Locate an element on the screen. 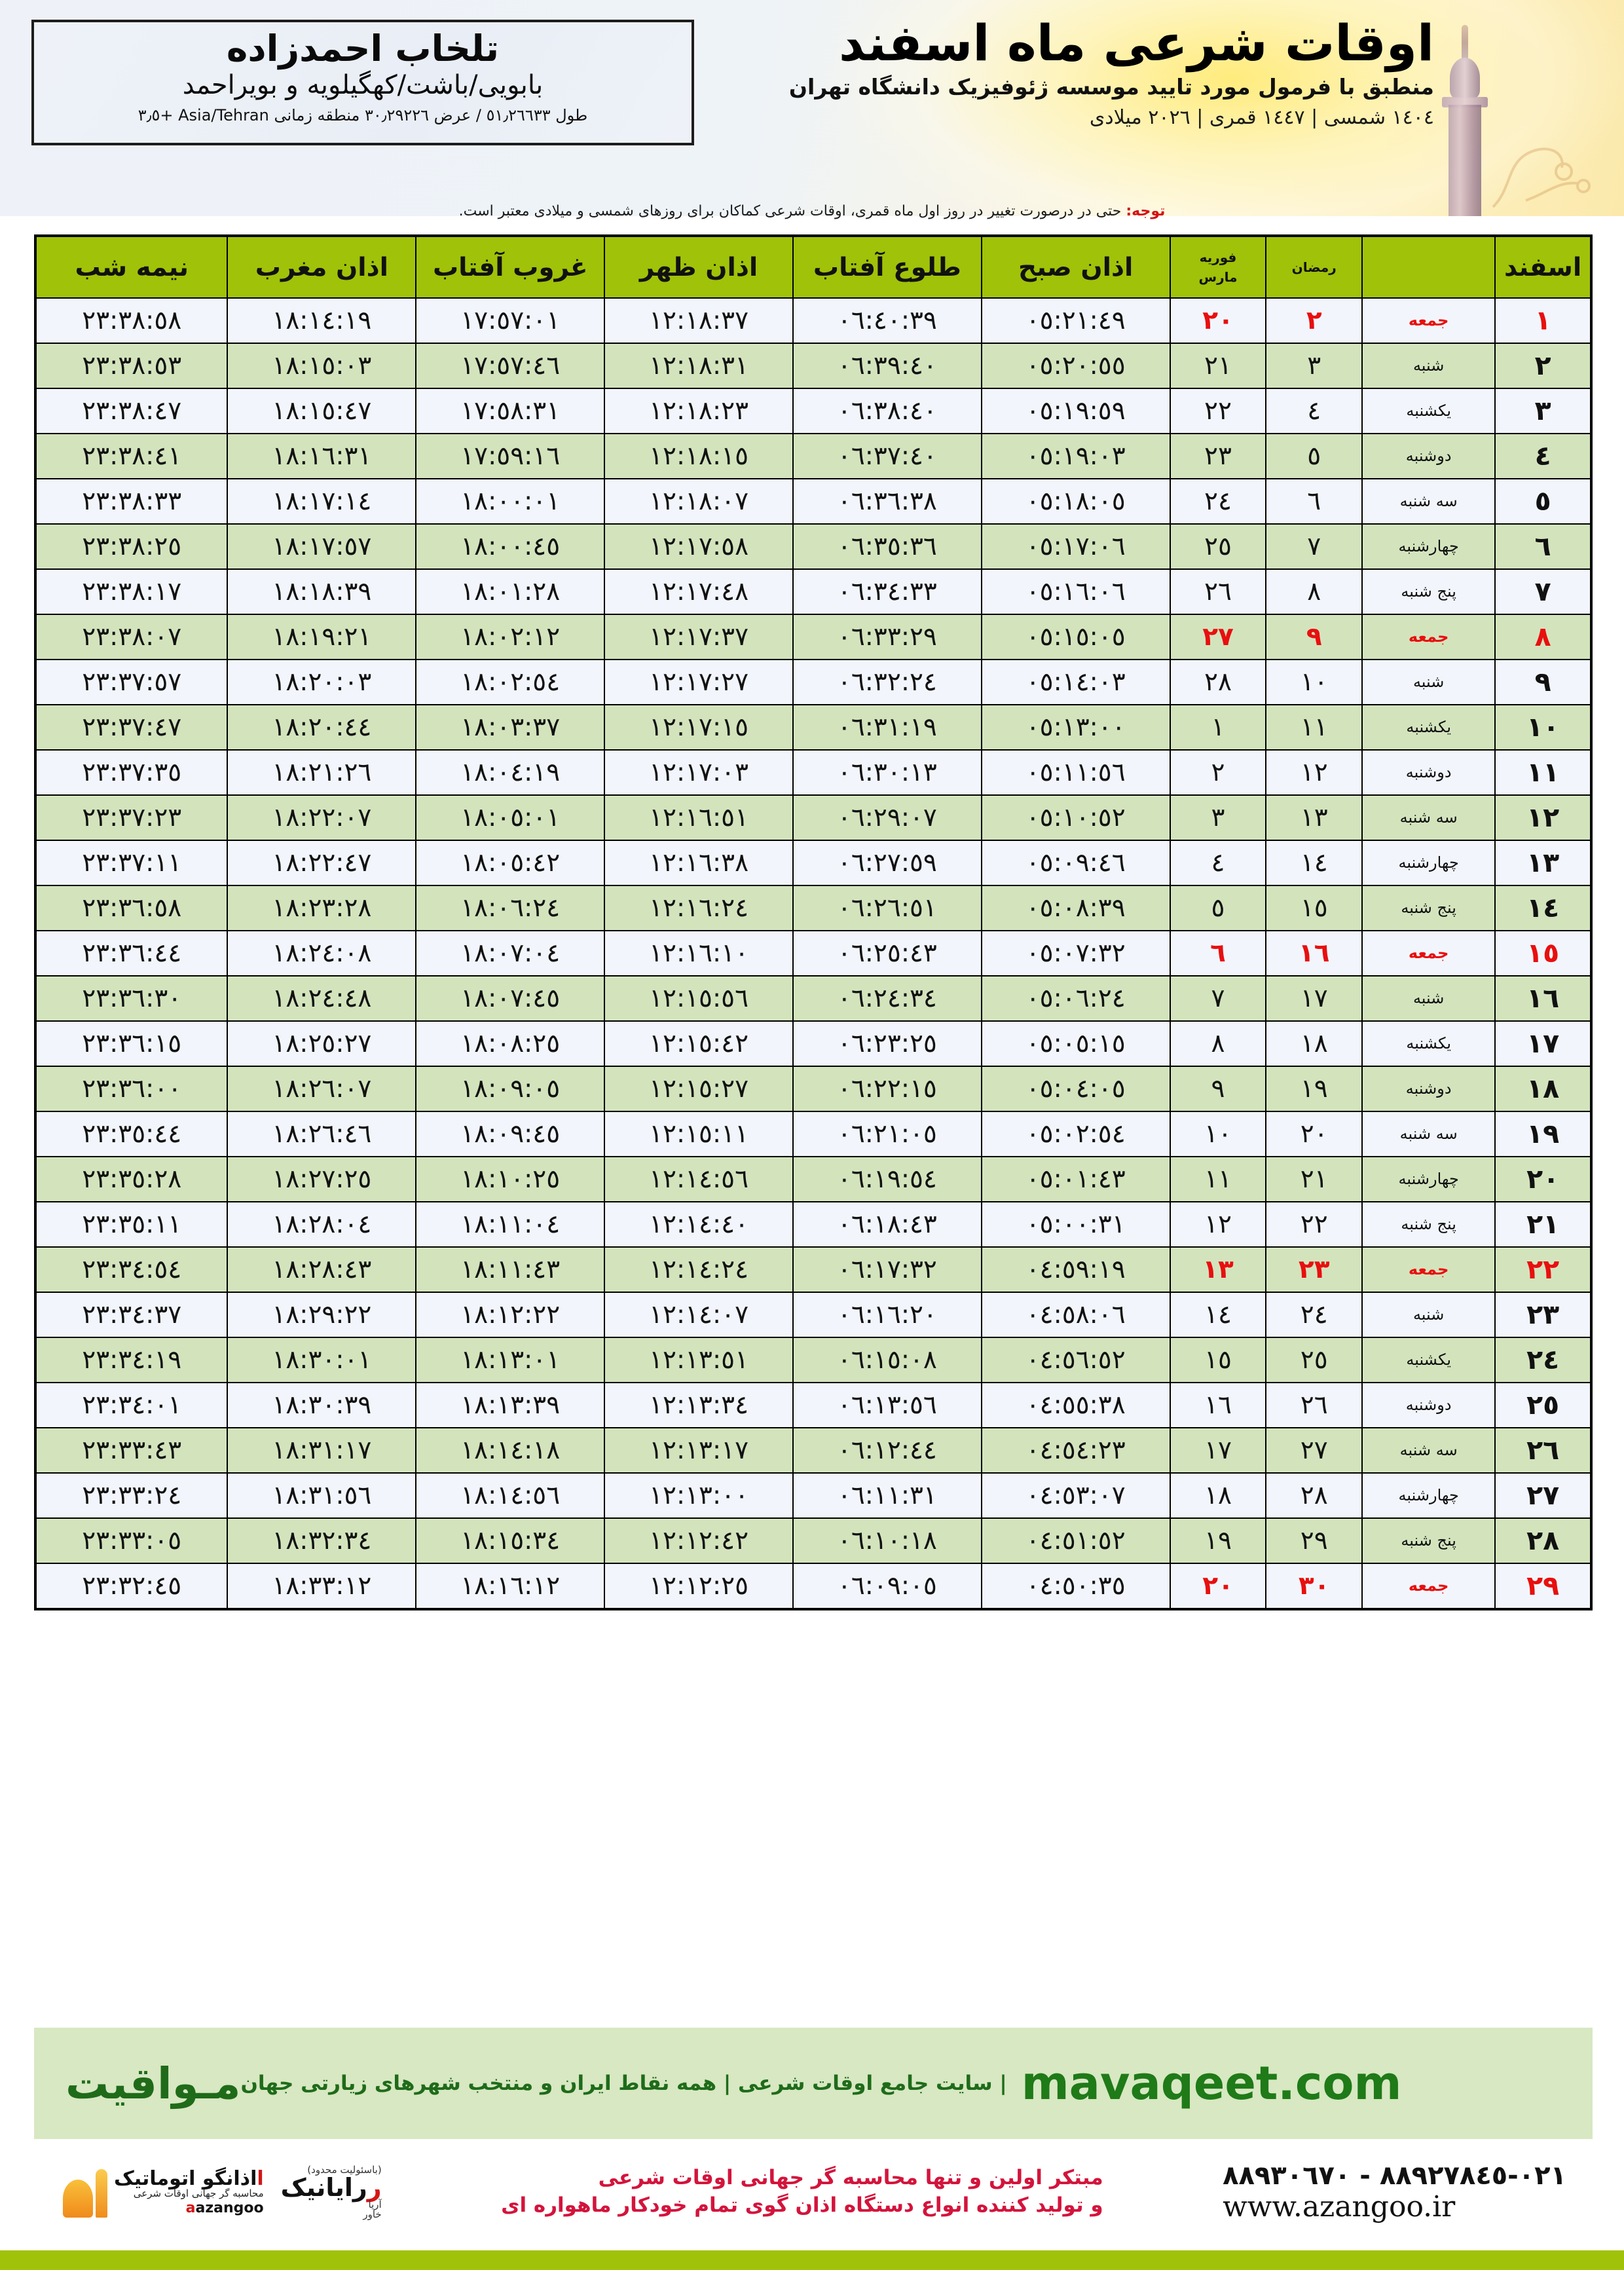 This screenshot has width=1624, height=2270. cell-noon-time: ١٢:١٣:٣٤ is located at coordinates (699, 1405).